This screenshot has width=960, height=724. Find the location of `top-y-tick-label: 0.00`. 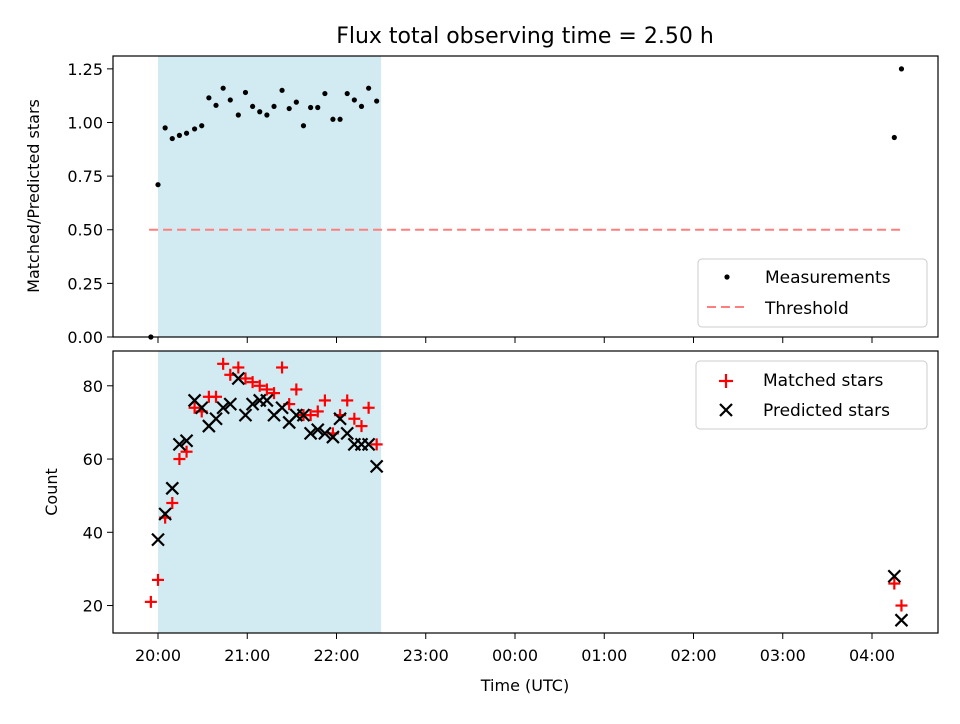

top-y-tick-label: 0.00 is located at coordinates (85, 337).